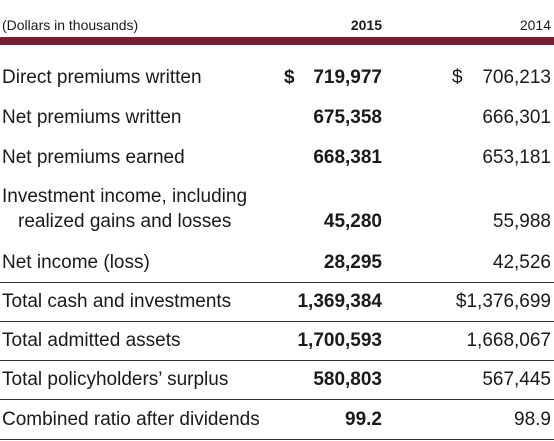  I want to click on value-2015: 1,369,384, so click(339, 301).